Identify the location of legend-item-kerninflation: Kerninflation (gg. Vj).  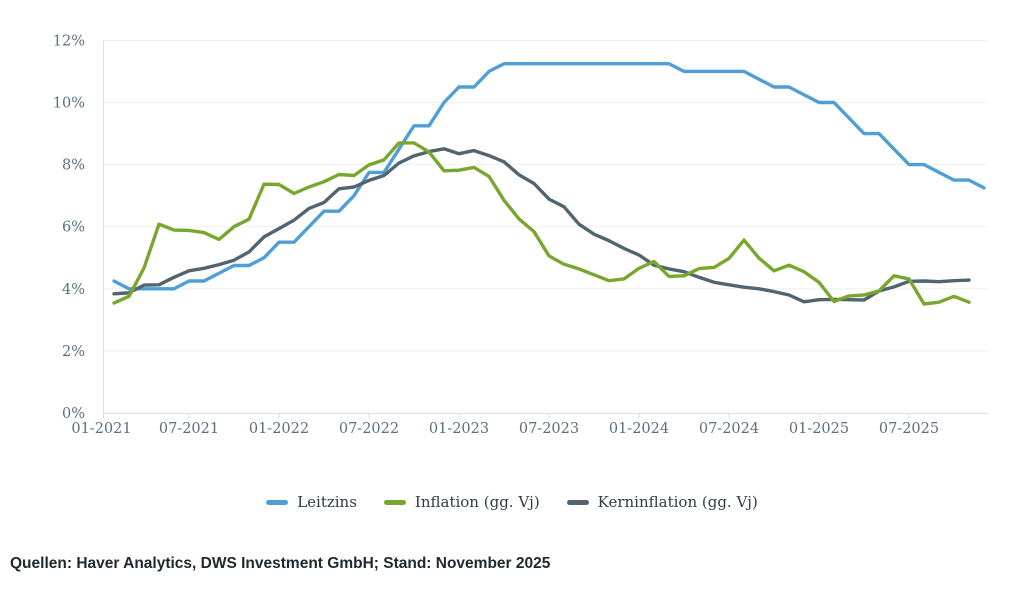
(662, 502).